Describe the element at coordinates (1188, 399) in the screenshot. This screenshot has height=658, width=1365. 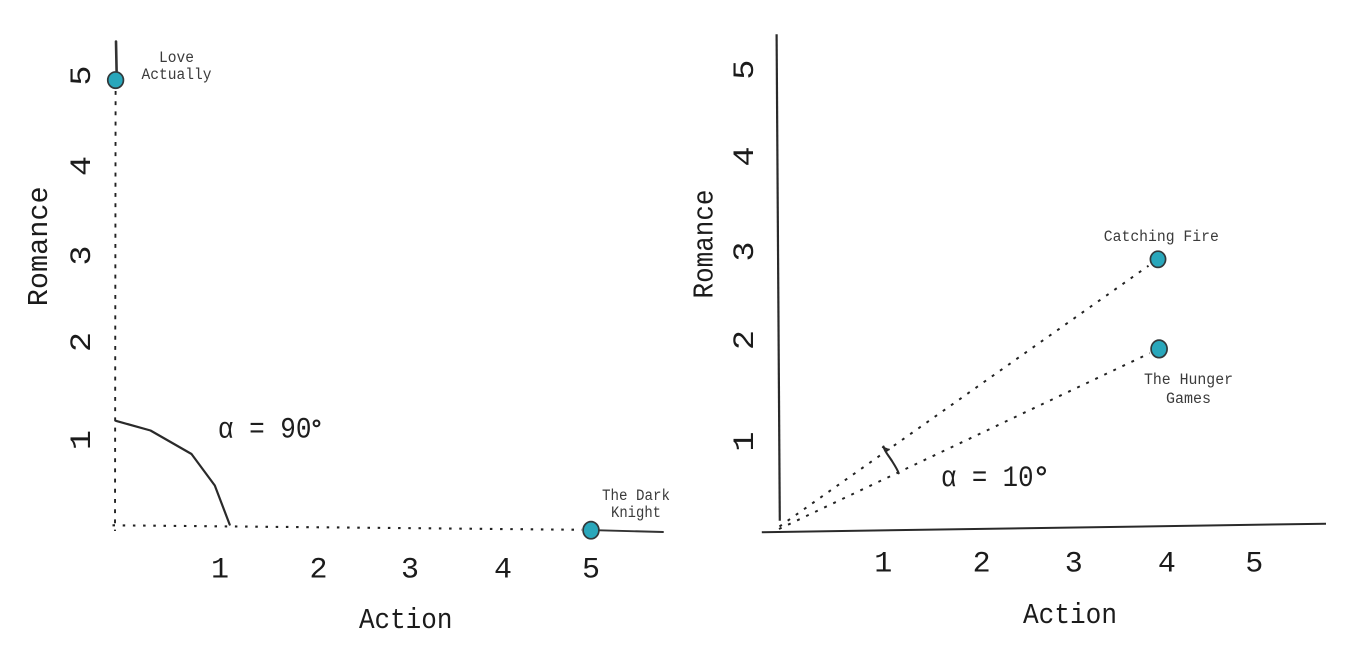
I see `svg-text: Games` at that location.